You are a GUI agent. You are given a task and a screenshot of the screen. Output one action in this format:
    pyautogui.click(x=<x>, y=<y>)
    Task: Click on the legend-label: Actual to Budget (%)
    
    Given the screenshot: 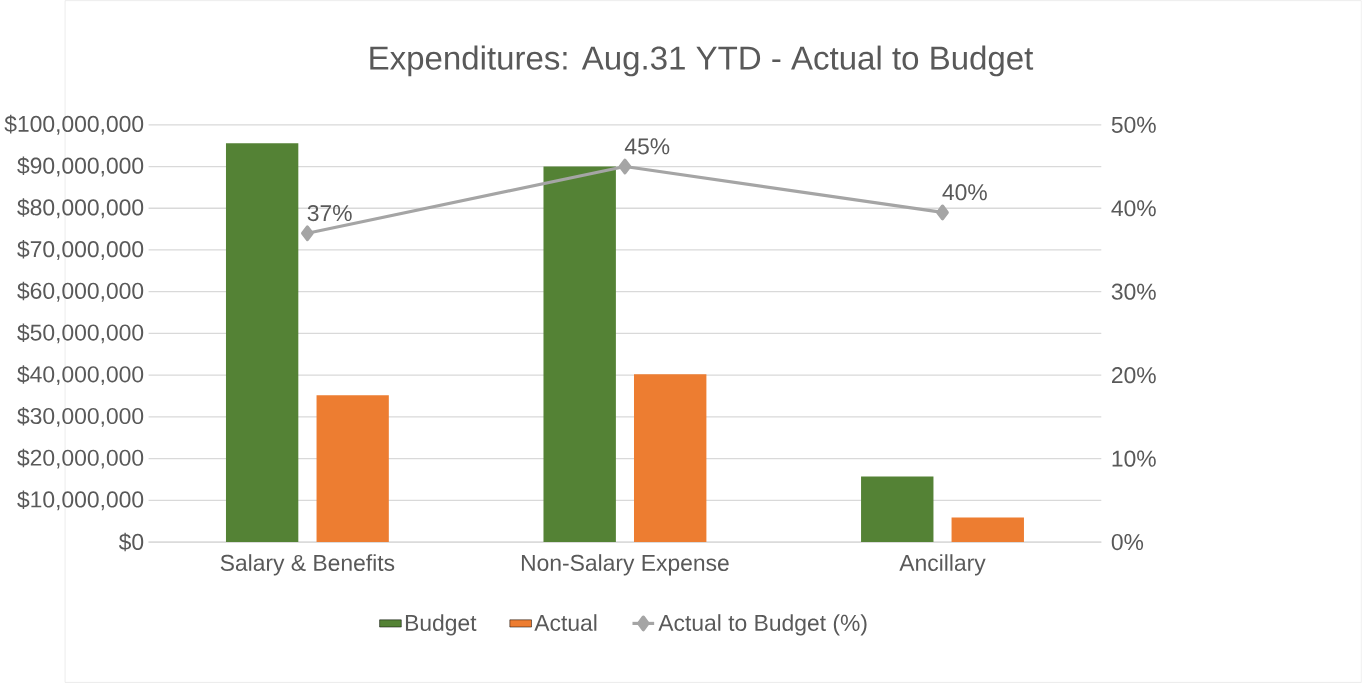 What is the action you would take?
    pyautogui.click(x=762, y=625)
    